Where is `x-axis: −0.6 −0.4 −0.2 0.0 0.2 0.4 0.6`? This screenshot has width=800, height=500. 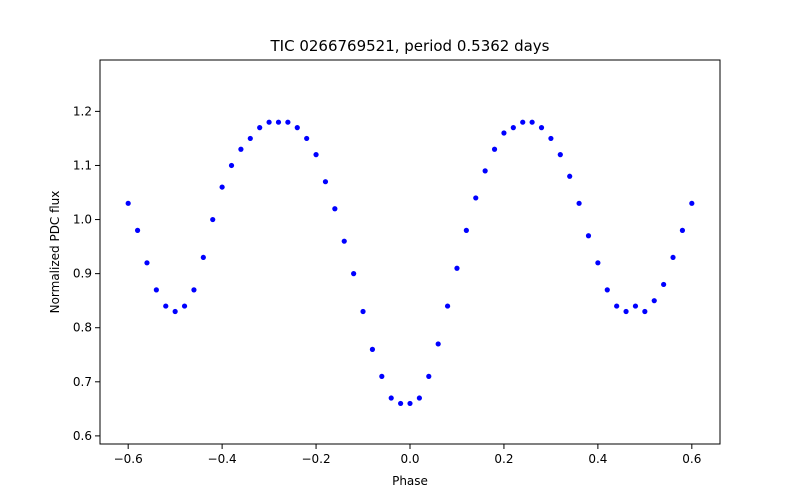 x-axis: −0.6 −0.4 −0.2 0.0 0.2 0.4 0.6 is located at coordinates (407, 455).